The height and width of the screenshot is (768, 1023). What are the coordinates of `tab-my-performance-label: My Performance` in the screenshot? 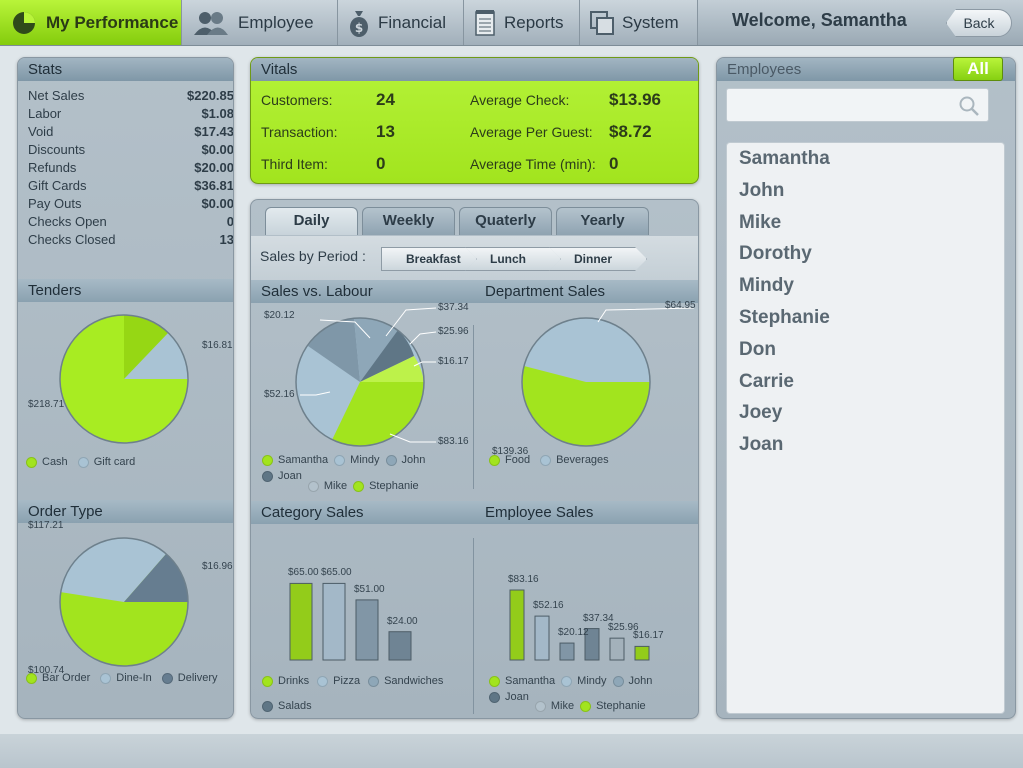 It's located at (112, 22).